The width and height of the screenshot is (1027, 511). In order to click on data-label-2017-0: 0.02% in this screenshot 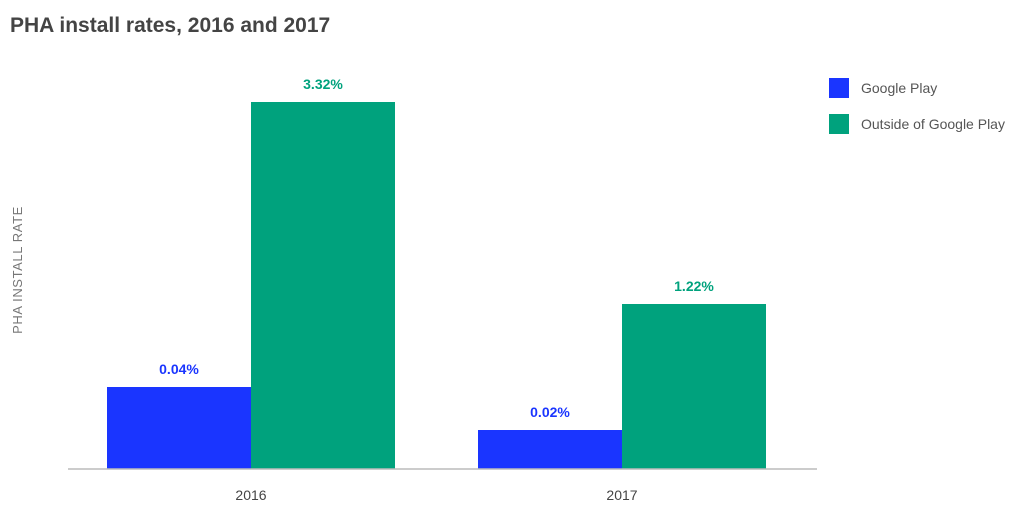, I will do `click(550, 412)`.